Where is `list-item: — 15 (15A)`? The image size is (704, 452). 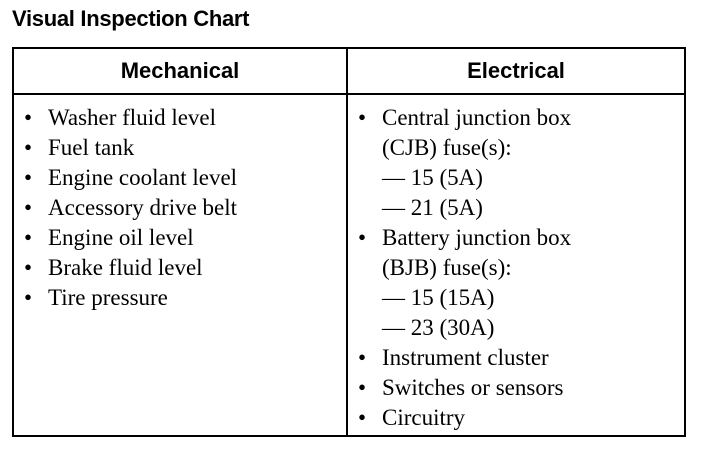 list-item: — 15 (15A) is located at coordinates (438, 297).